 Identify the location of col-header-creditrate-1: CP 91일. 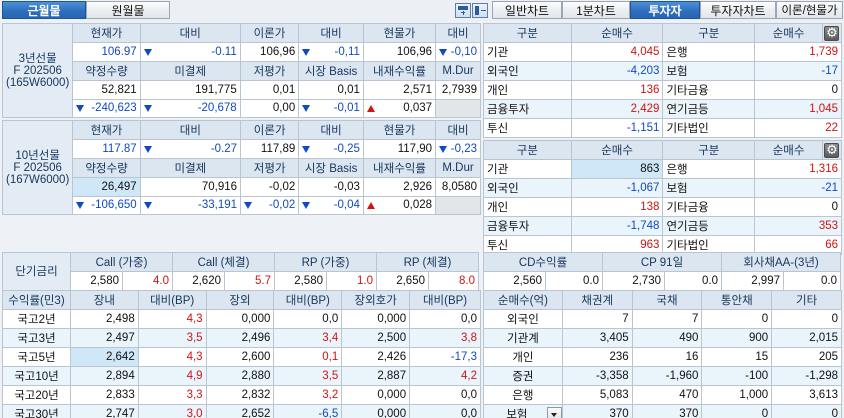
(662, 262).